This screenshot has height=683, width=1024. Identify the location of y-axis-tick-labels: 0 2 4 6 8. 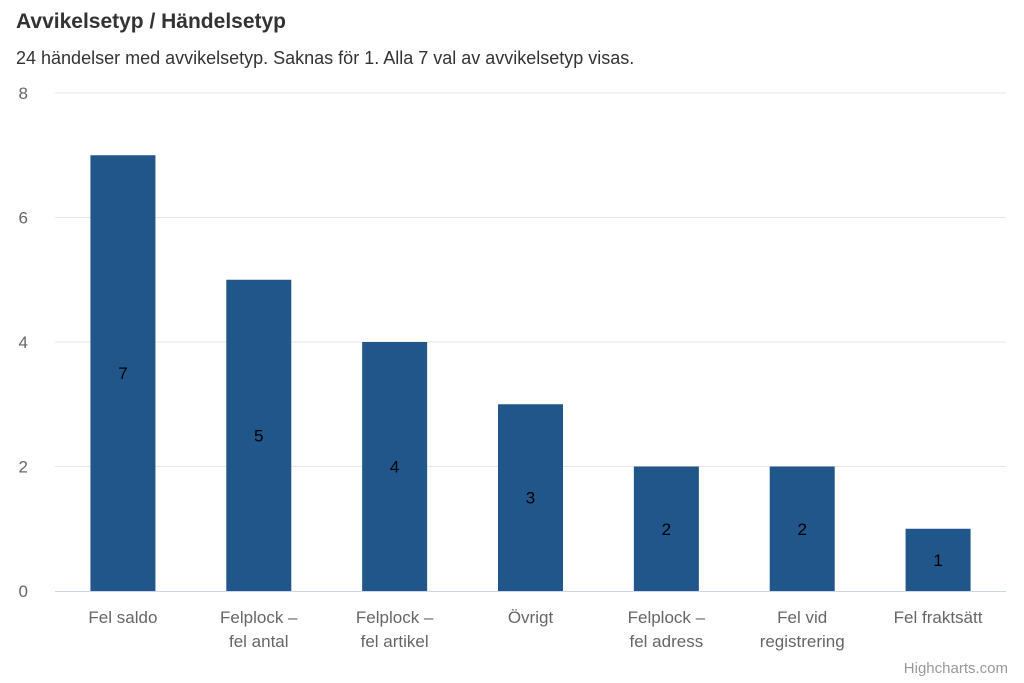
(23, 342).